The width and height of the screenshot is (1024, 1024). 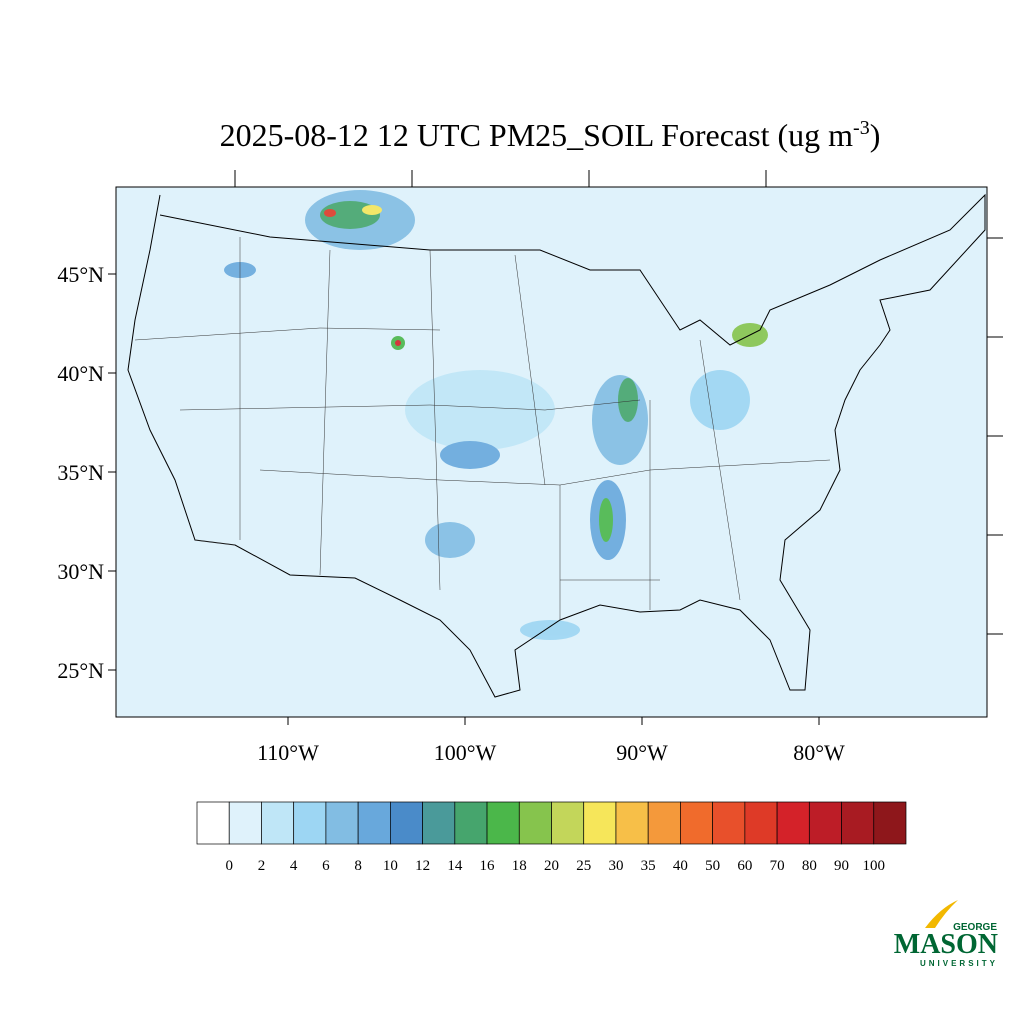 I want to click on logo-bottom: UNIVERSITY, so click(x=959, y=963).